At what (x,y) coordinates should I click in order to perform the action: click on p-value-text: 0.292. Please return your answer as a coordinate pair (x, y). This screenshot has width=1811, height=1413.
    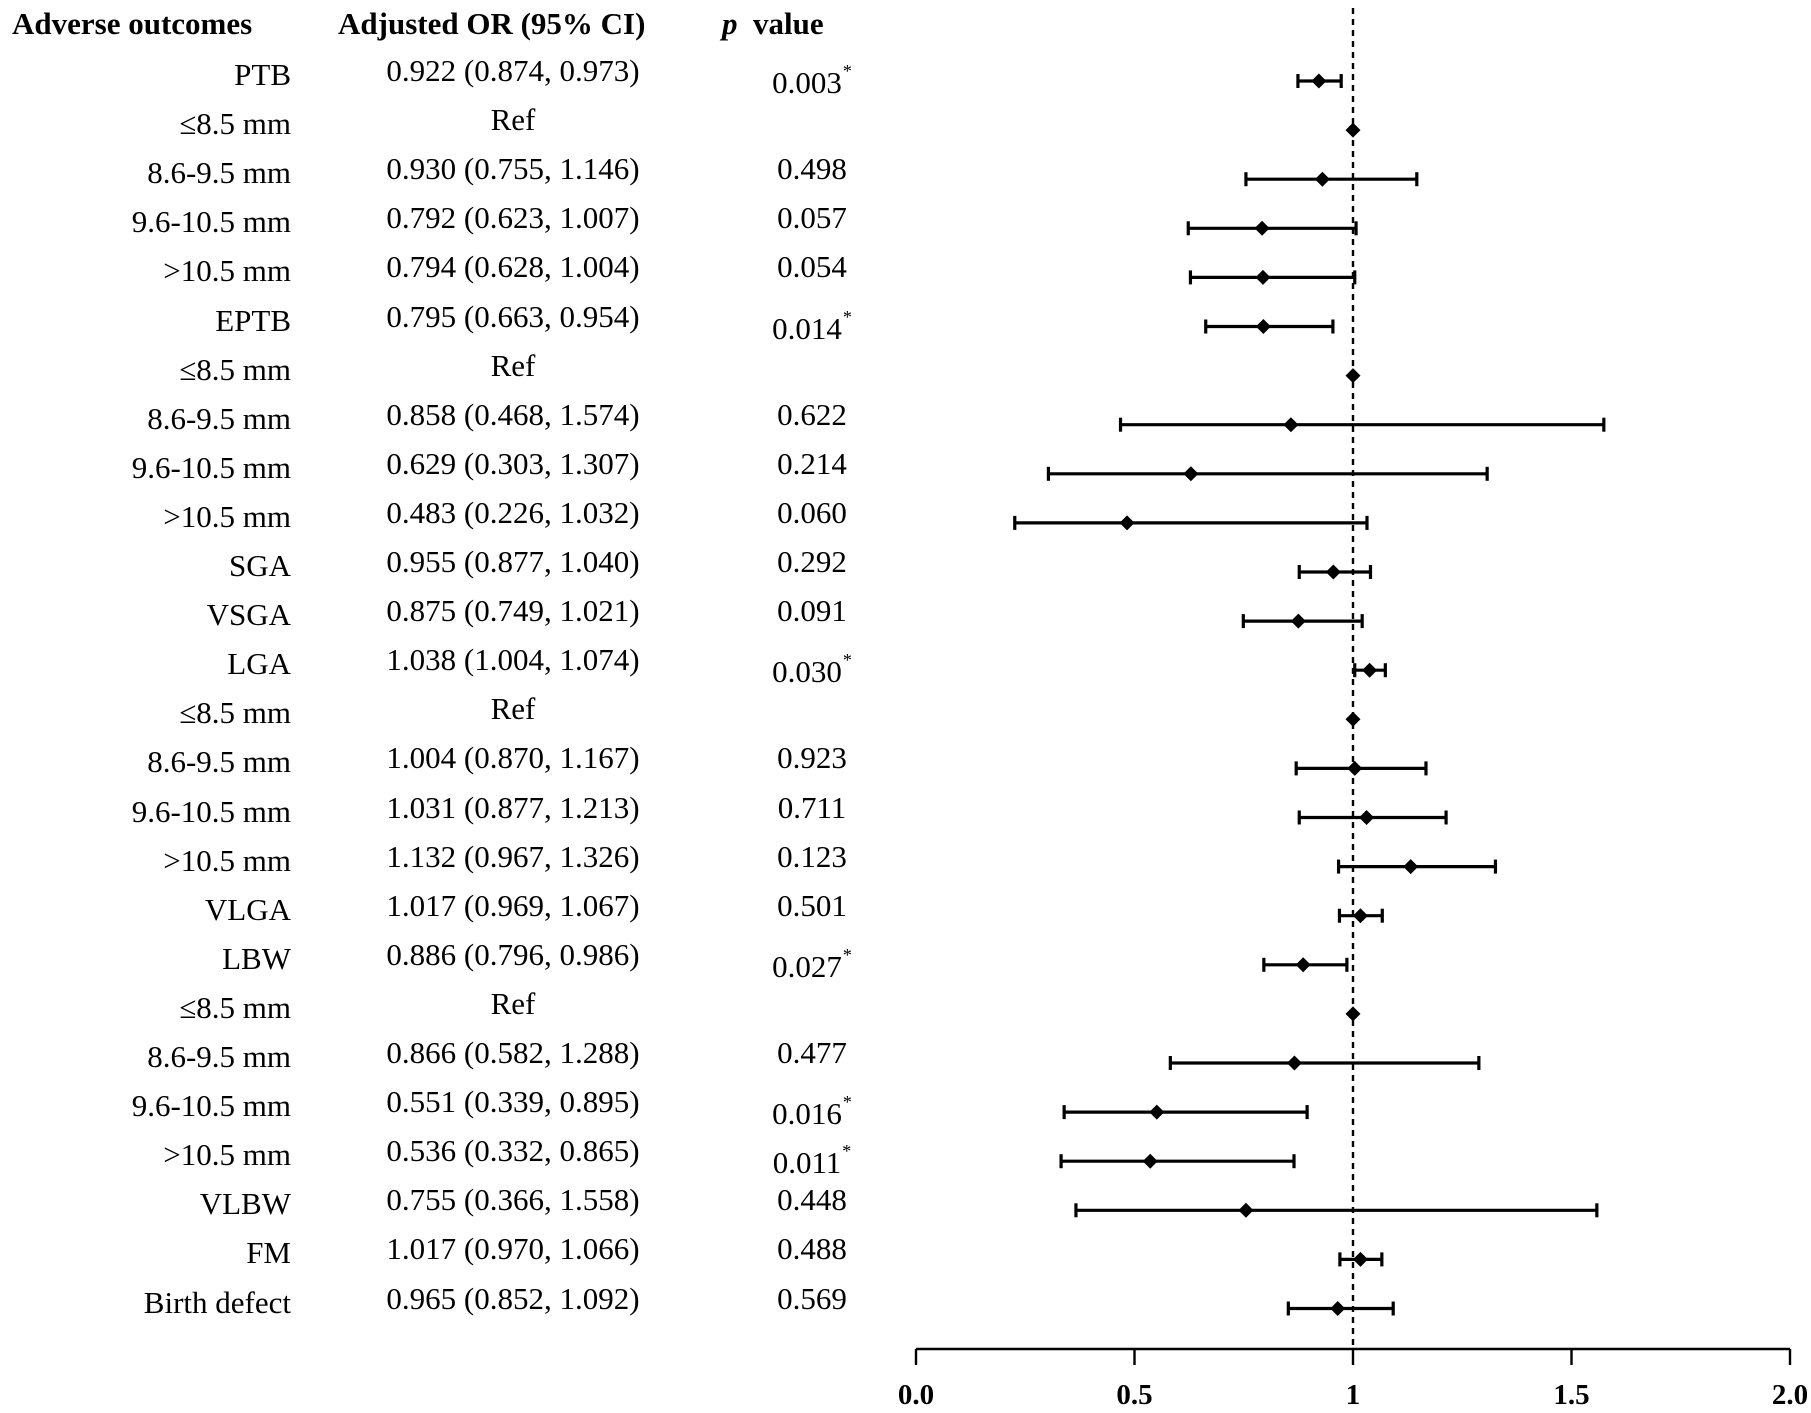
    Looking at the image, I should click on (812, 561).